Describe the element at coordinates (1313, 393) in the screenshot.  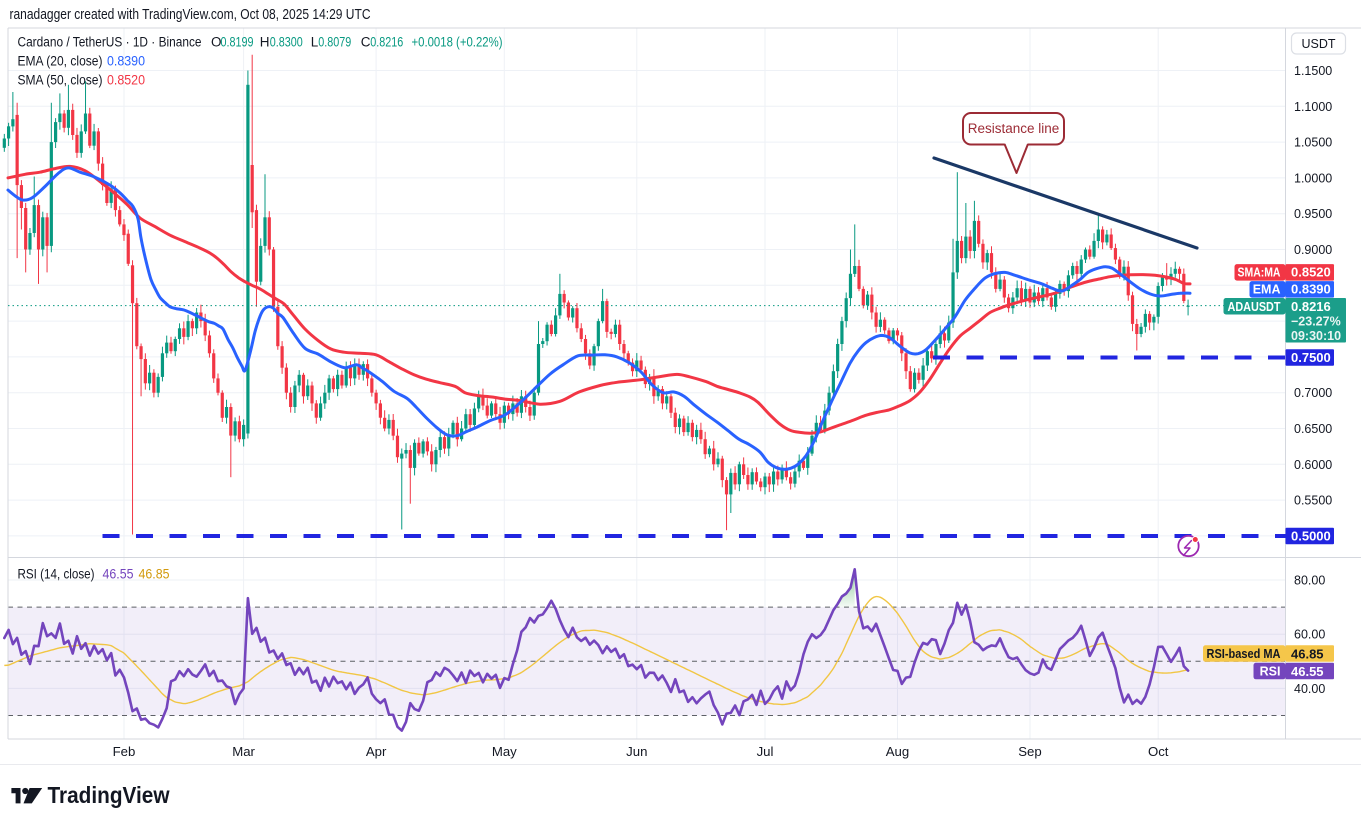
I see `svg-text: 0.7000` at that location.